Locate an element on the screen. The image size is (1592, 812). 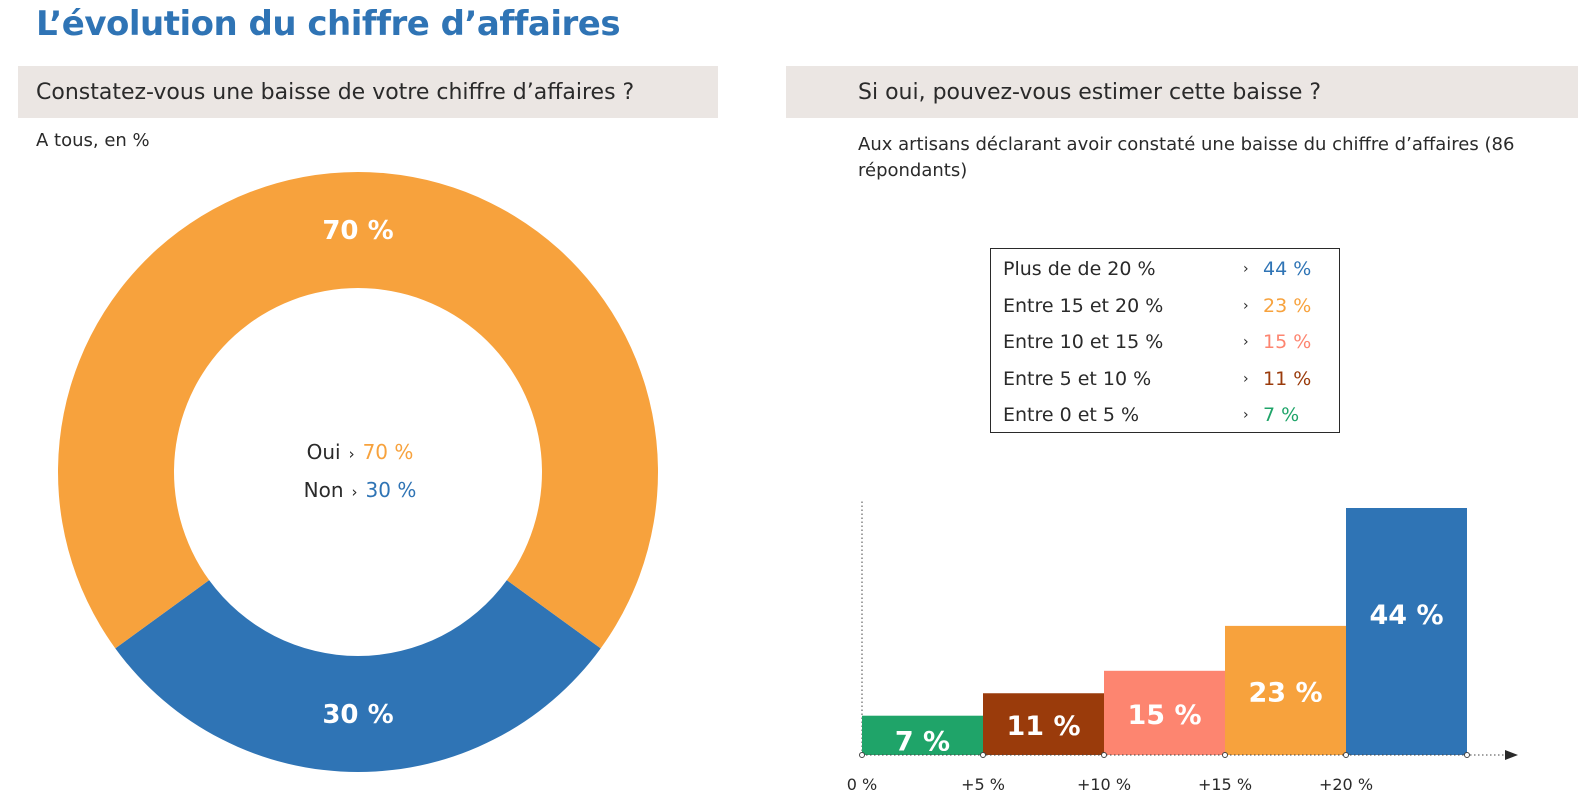
bar-legend-row: Entre 5 et 10 % › 11 % is located at coordinates (1165, 379).